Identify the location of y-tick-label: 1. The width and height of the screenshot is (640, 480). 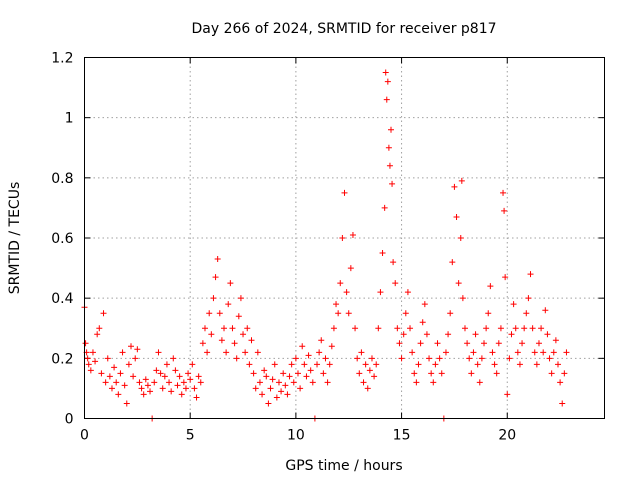
(69, 119).